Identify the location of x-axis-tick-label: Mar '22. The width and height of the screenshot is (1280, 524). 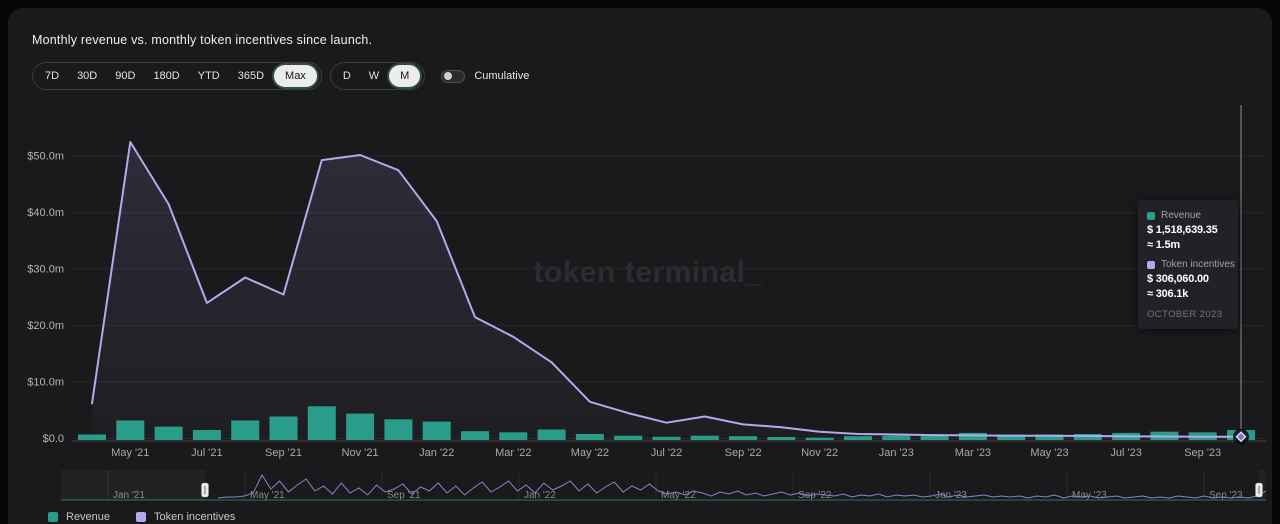
(513, 453).